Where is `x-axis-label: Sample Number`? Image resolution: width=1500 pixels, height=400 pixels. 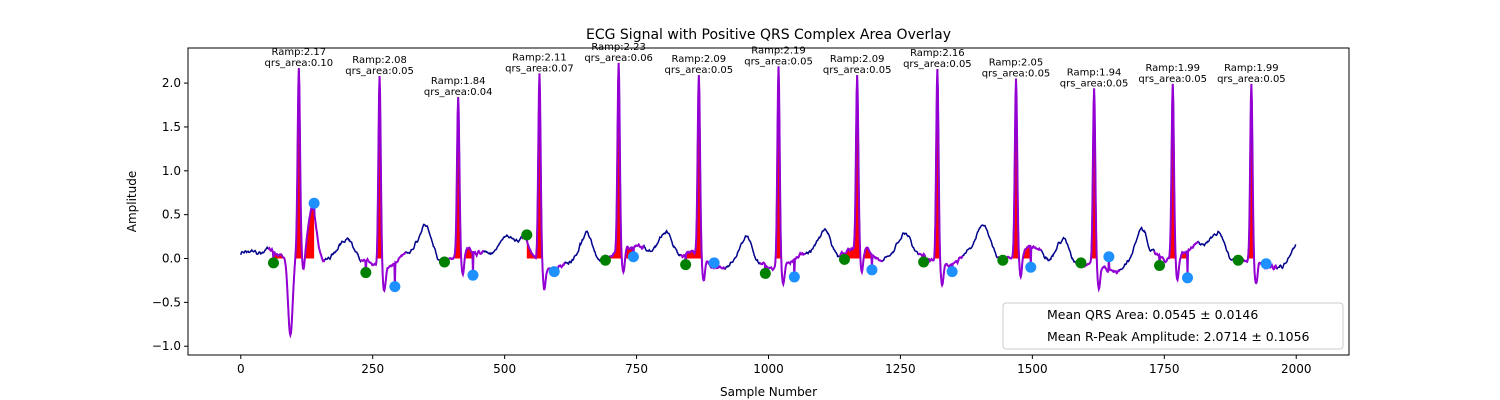 x-axis-label: Sample Number is located at coordinates (768, 392).